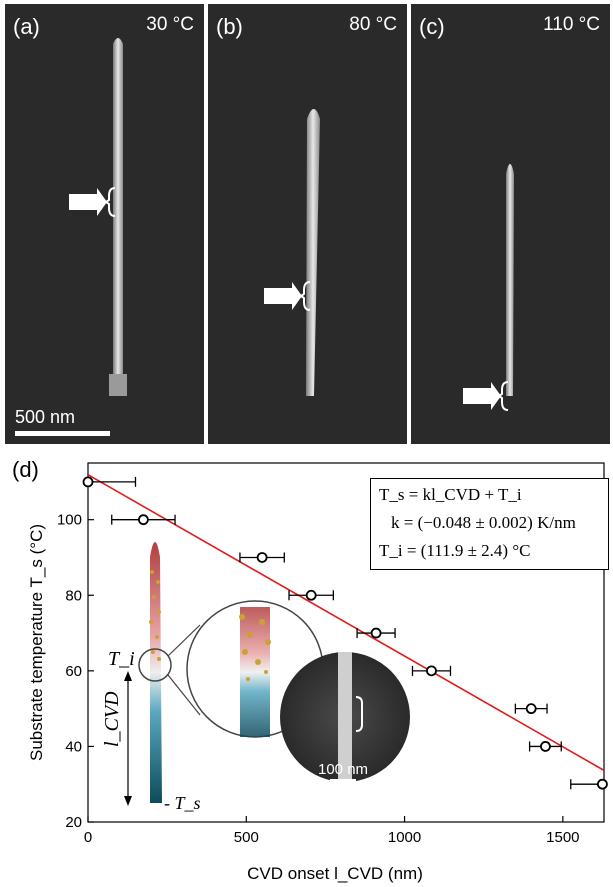  What do you see at coordinates (36, 642) in the screenshot?
I see `y-axis-label: Substrate temperature T_s (°C)` at bounding box center [36, 642].